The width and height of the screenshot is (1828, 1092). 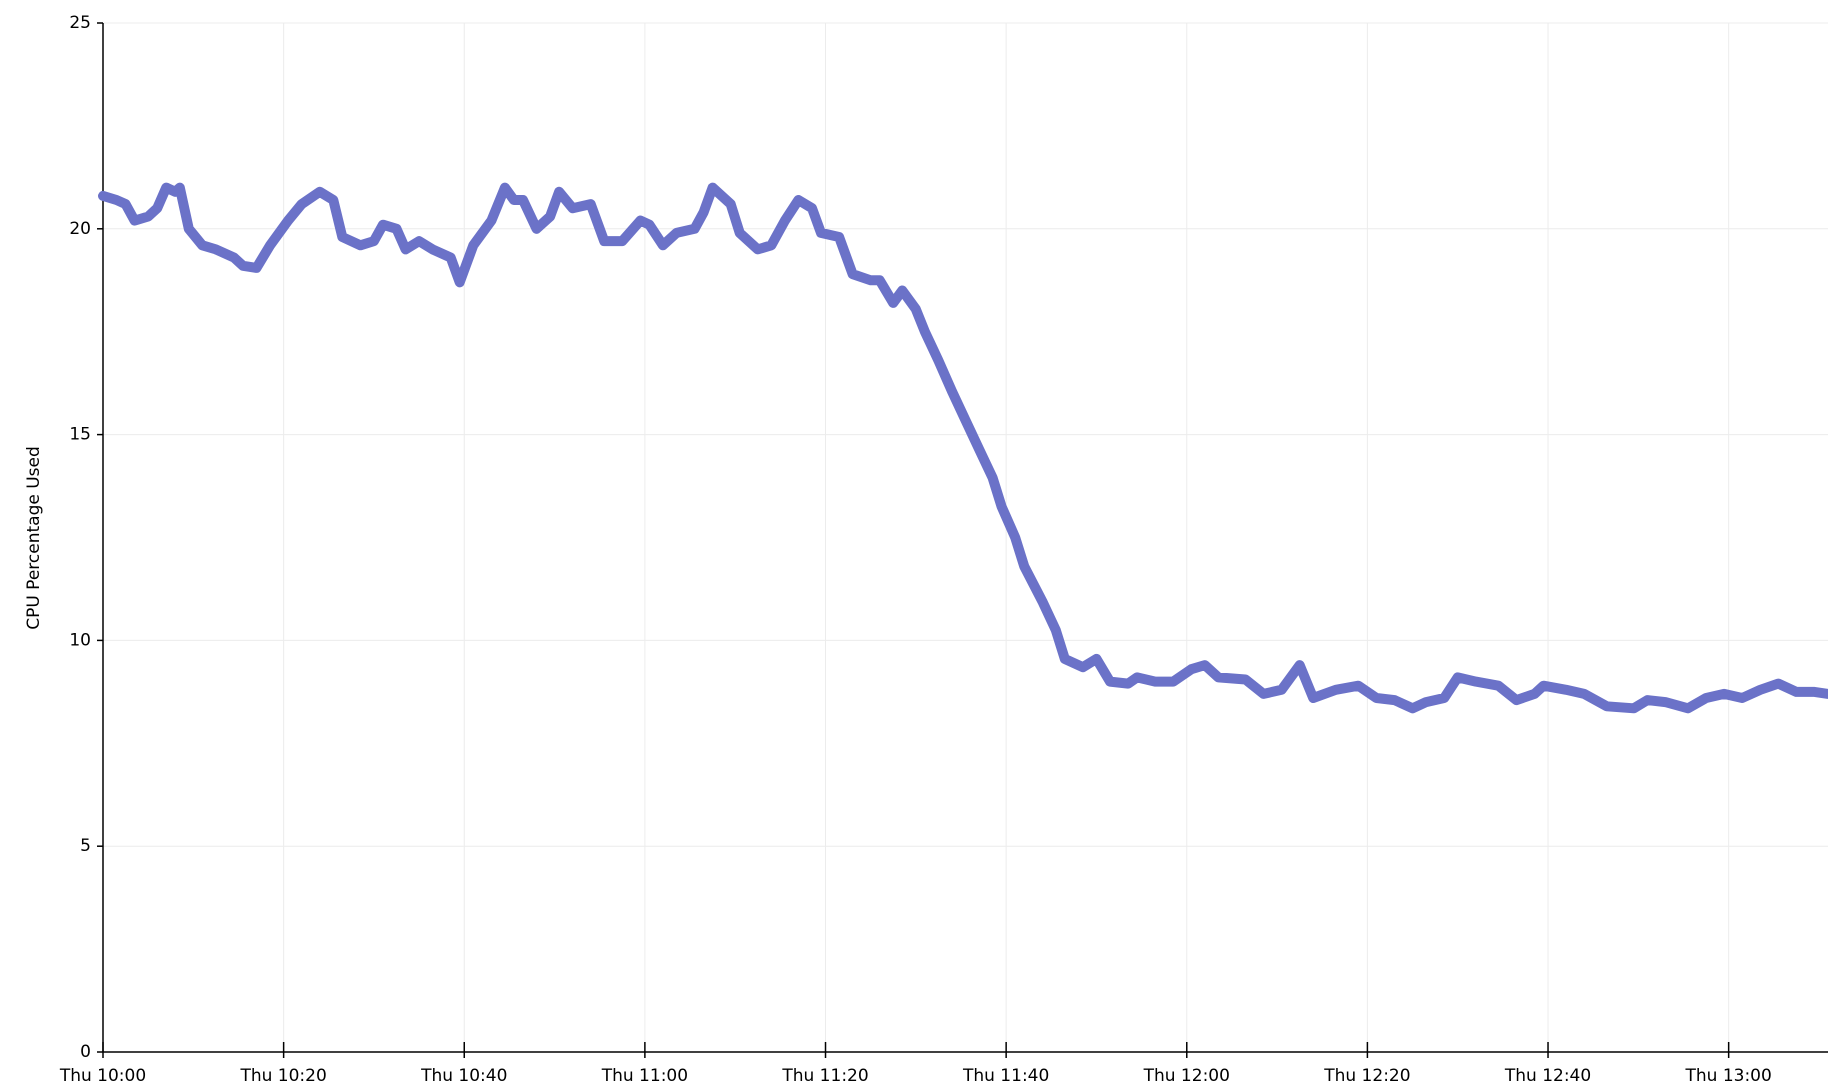 What do you see at coordinates (102, 1076) in the screenshot?
I see `x-tick-label: Thu 10:00` at bounding box center [102, 1076].